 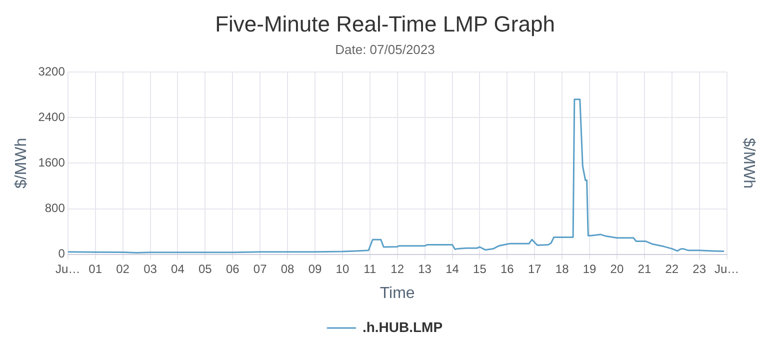 I want to click on x-tick-label: 02, so click(x=123, y=269).